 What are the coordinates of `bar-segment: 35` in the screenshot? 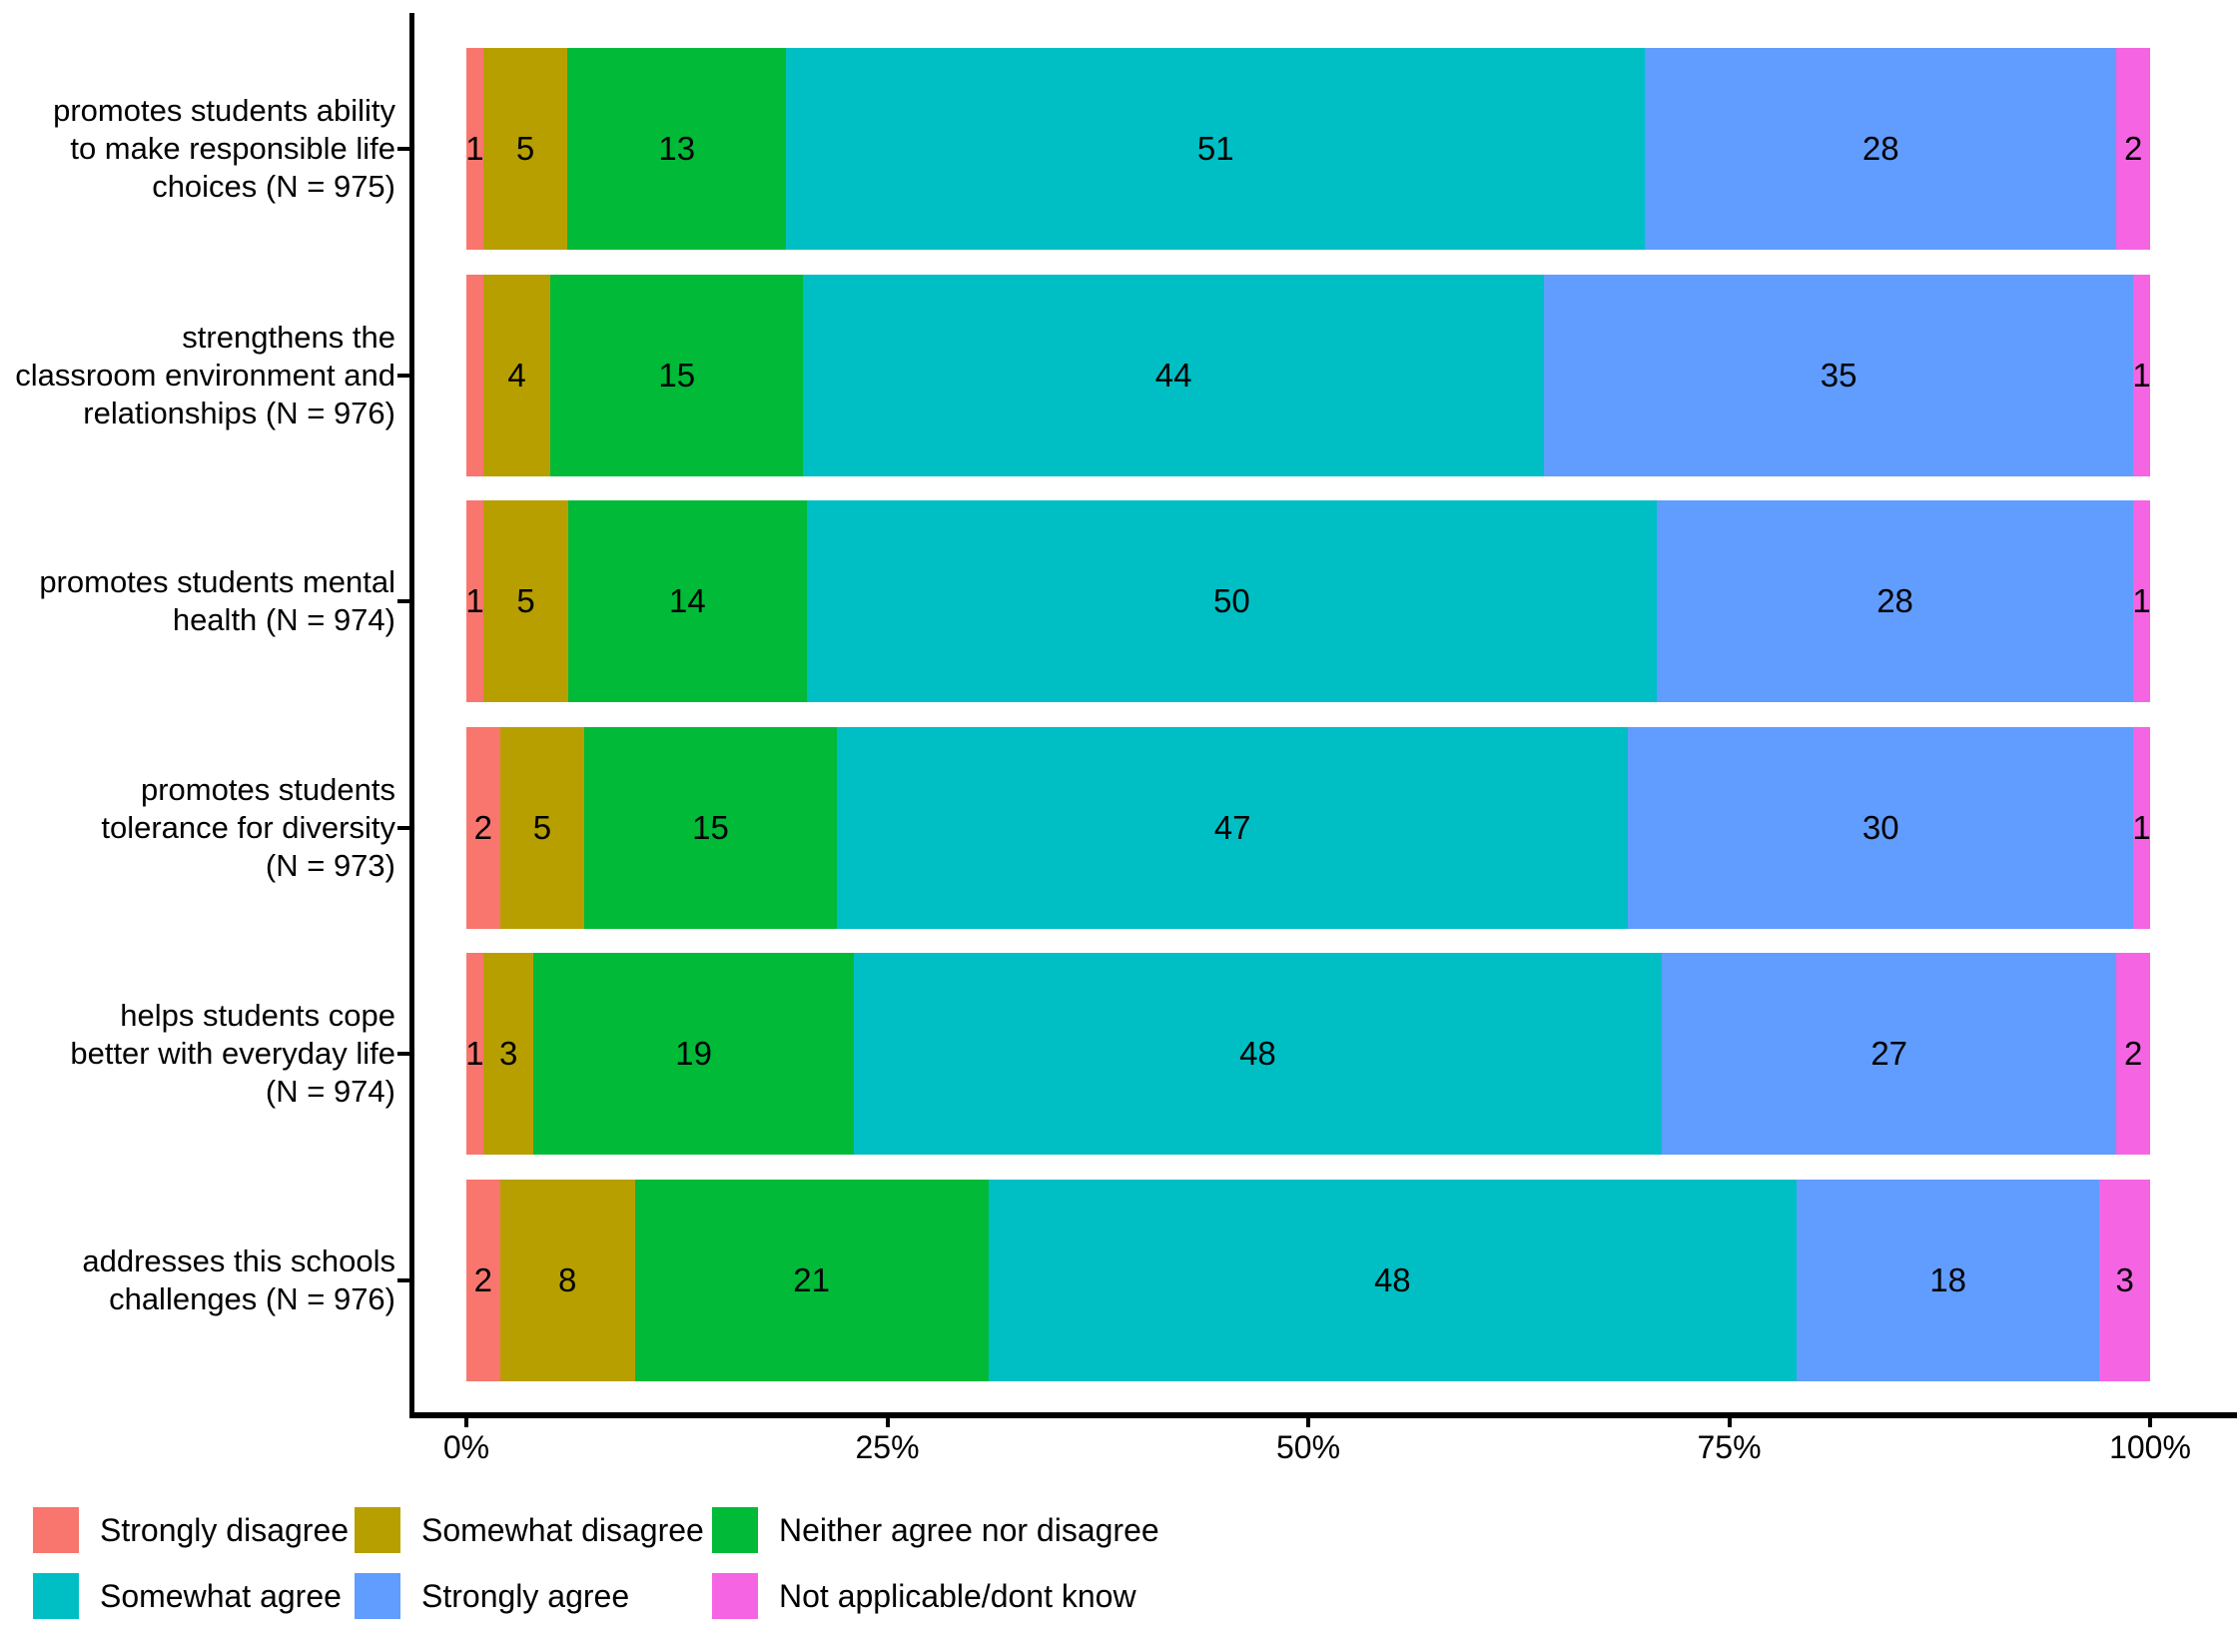 It's located at (1839, 375).